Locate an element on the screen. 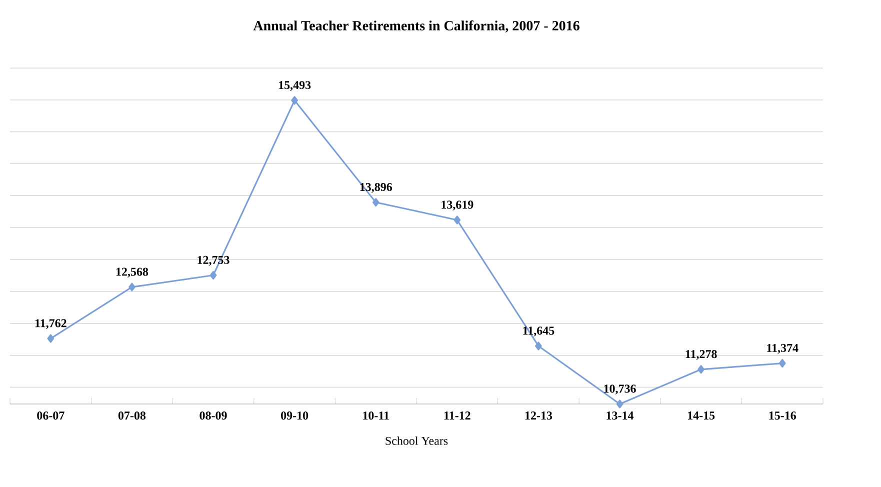 The image size is (881, 487). x-tick-label: 09-10 is located at coordinates (294, 416).